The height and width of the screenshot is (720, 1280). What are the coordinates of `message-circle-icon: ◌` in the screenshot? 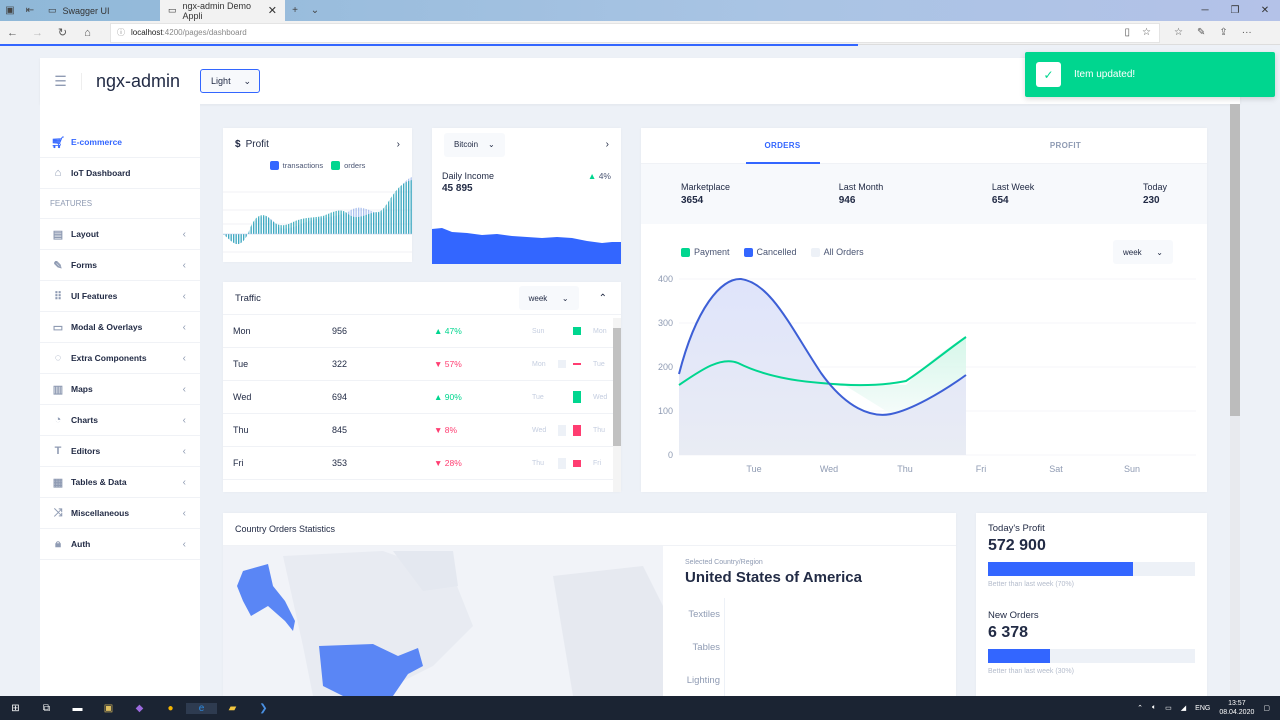 It's located at (58, 358).